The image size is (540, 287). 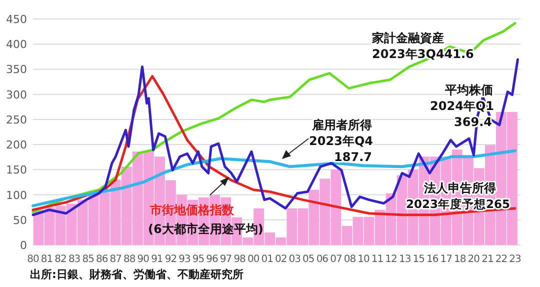 I want to click on annotation: (6大都市全用途平均), so click(x=206, y=229).